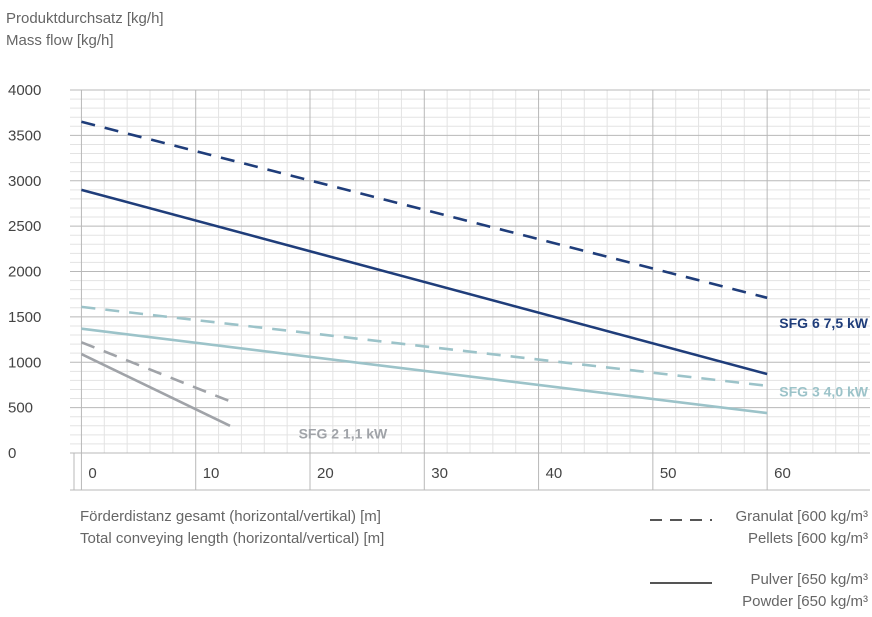  What do you see at coordinates (823, 323) in the screenshot?
I see `annotation-sfg6: SFG 6 7,5 kW` at bounding box center [823, 323].